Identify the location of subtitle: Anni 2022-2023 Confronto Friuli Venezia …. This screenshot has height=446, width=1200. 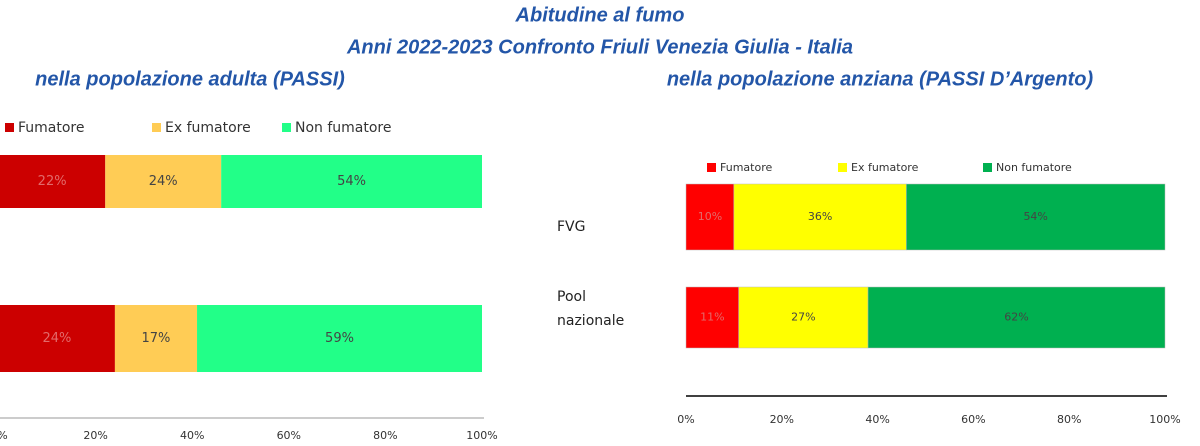
(599, 47).